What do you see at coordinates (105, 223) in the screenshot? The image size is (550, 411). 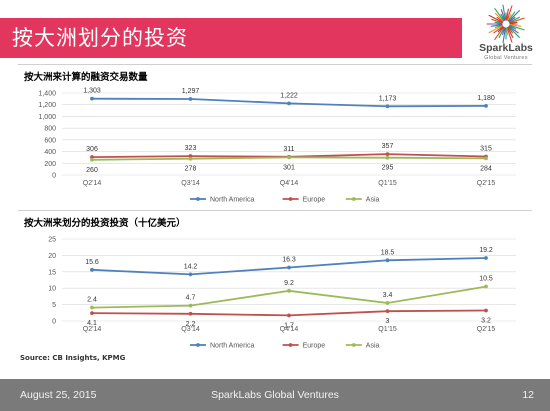 I see `chart-title-investment: 按大洲来划分的投资投资（十亿美元）` at bounding box center [105, 223].